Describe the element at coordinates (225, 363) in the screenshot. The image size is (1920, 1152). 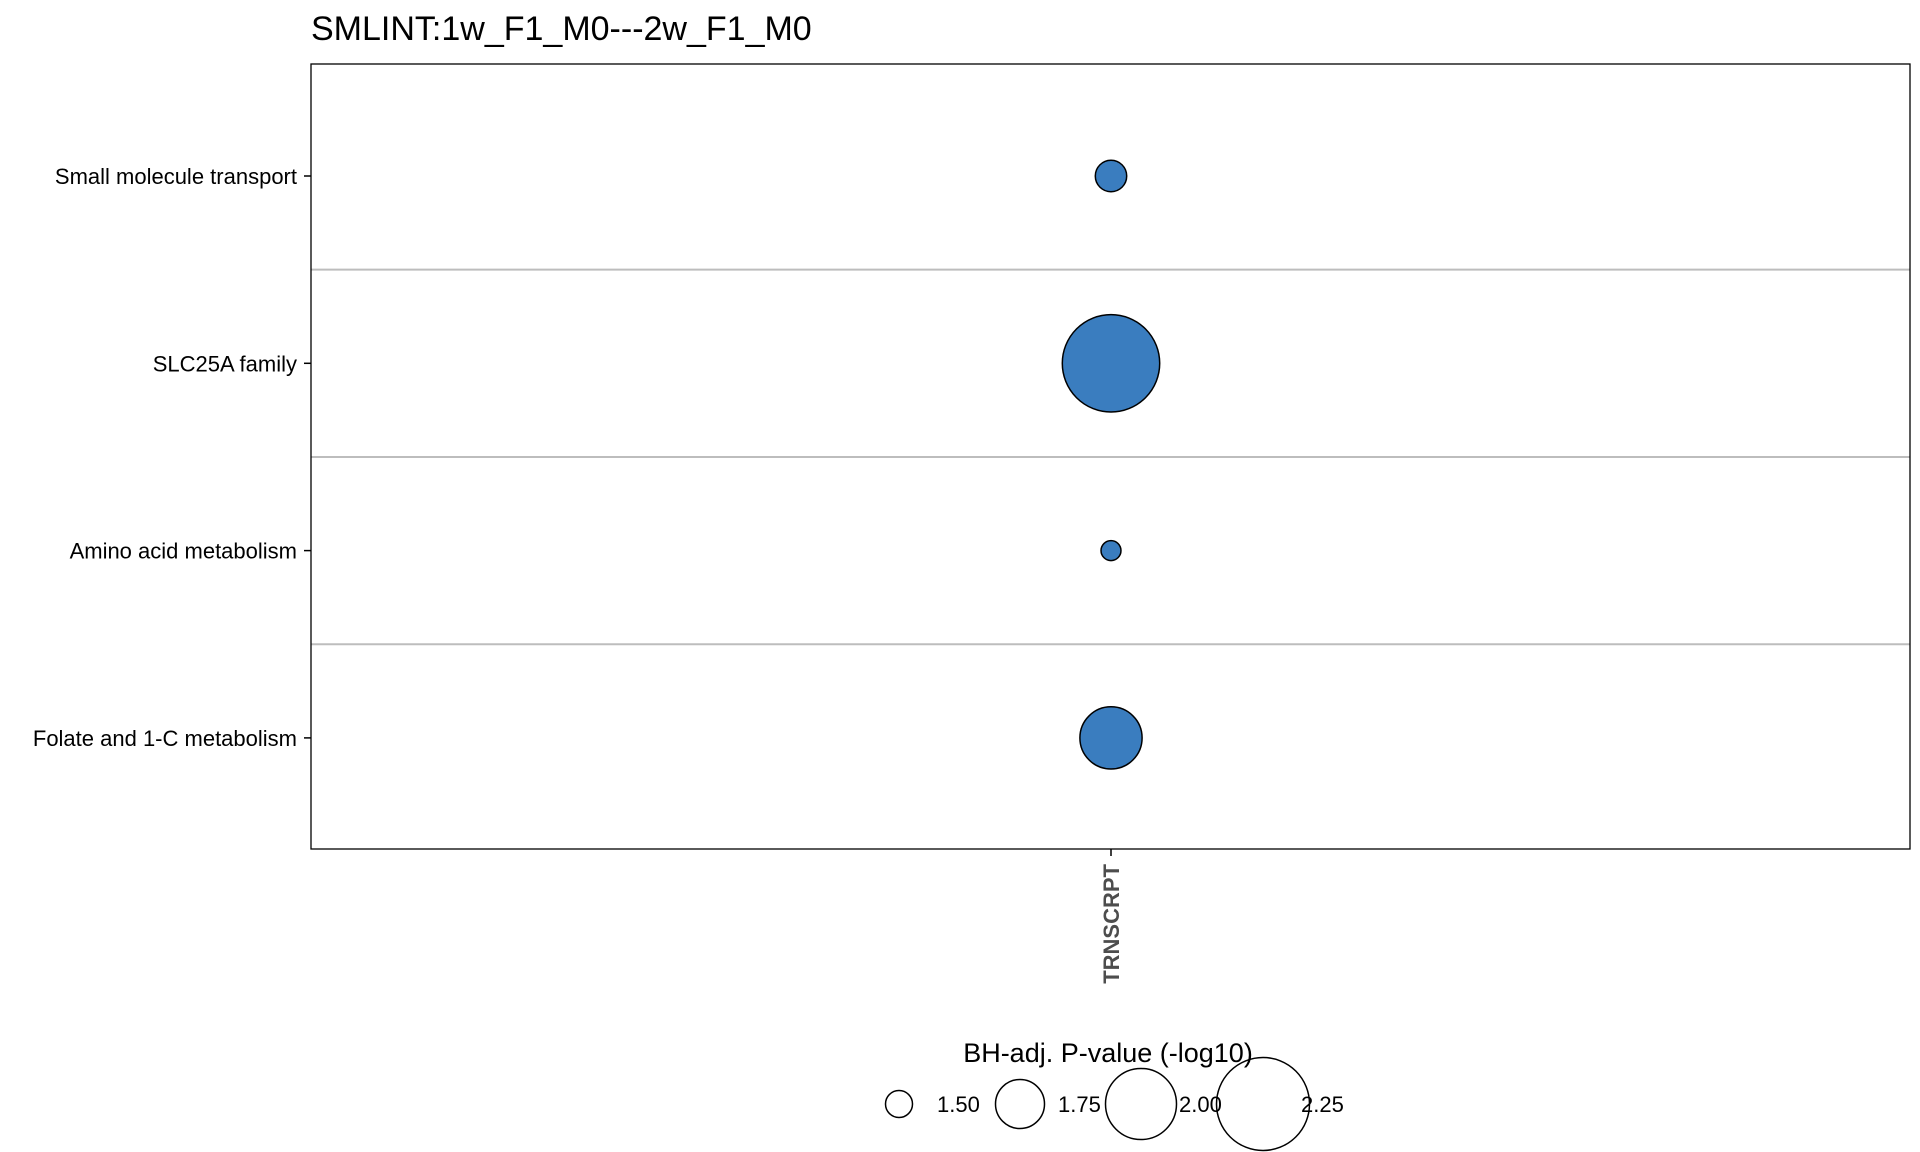
I see `y-tick-label: SLC25A family` at that location.